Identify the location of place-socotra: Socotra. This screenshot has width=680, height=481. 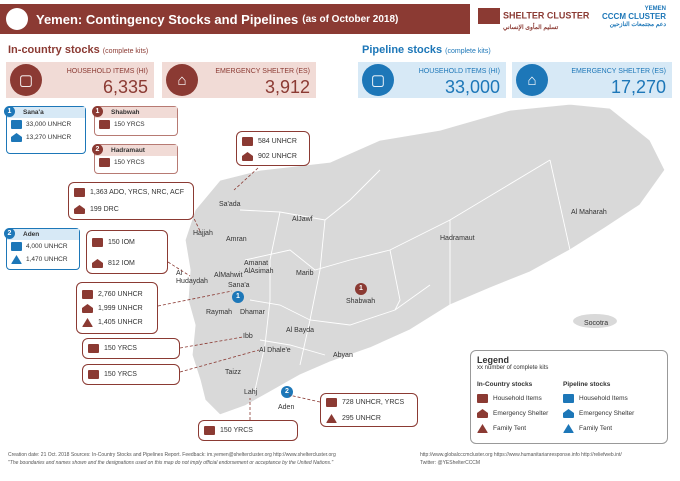
(596, 323).